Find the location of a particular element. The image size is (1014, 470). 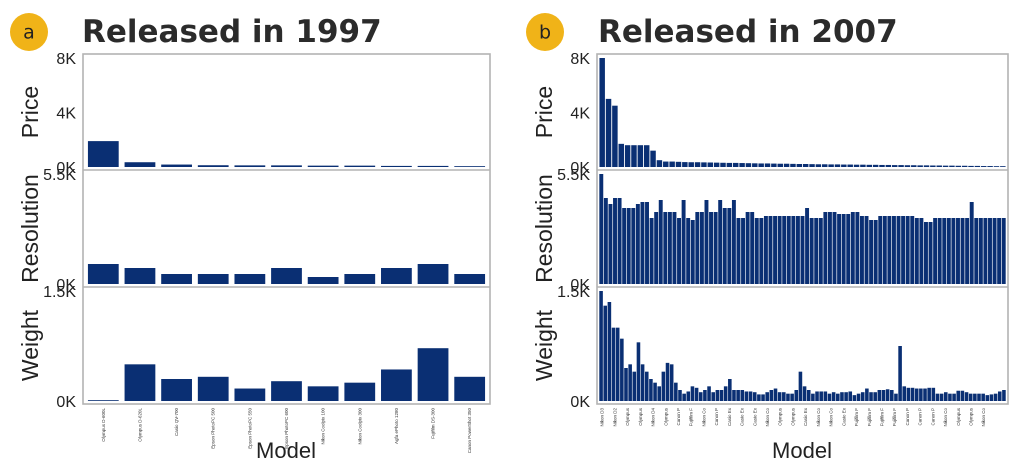

ytick-weight-0: 0K is located at coordinates (66, 402).